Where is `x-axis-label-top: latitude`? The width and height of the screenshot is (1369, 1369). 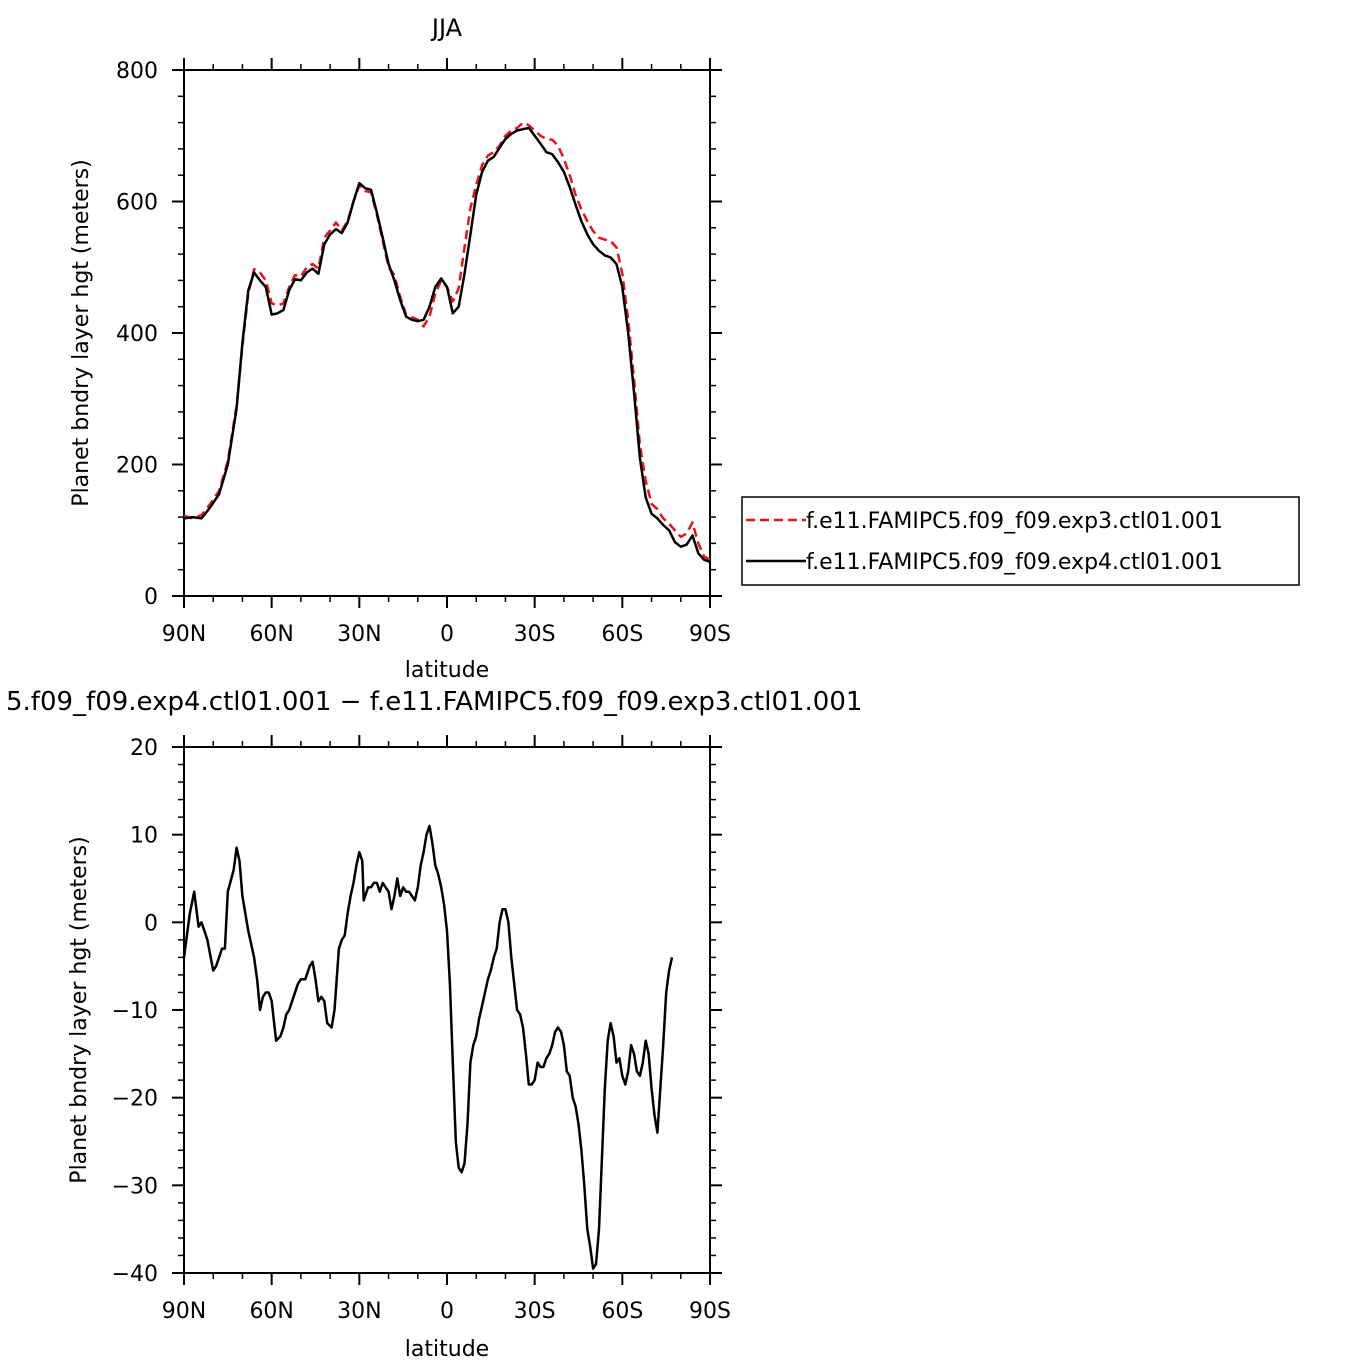 x-axis-label-top: latitude is located at coordinates (447, 670).